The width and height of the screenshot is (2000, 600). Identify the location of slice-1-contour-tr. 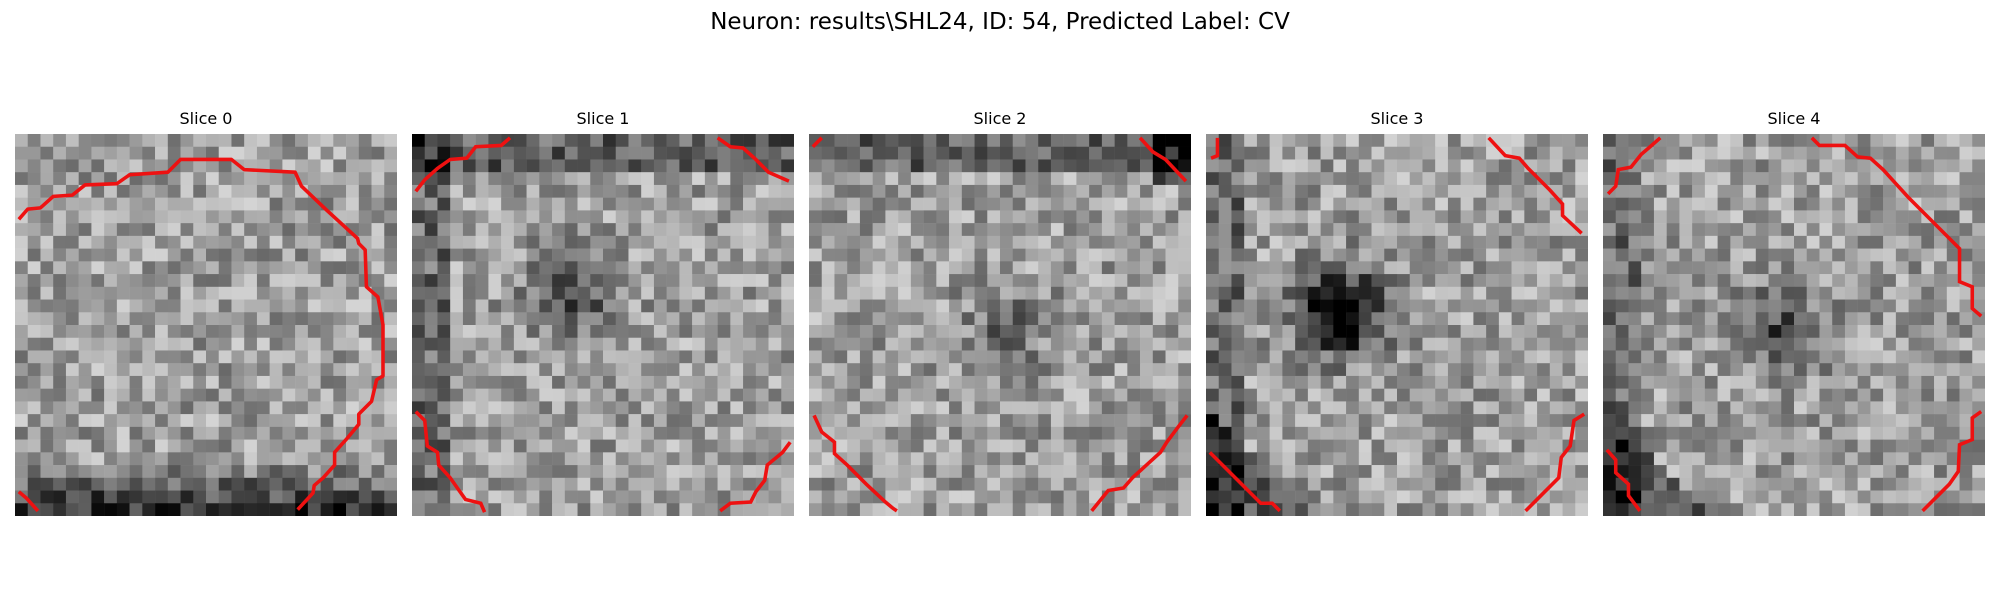
(753, 159).